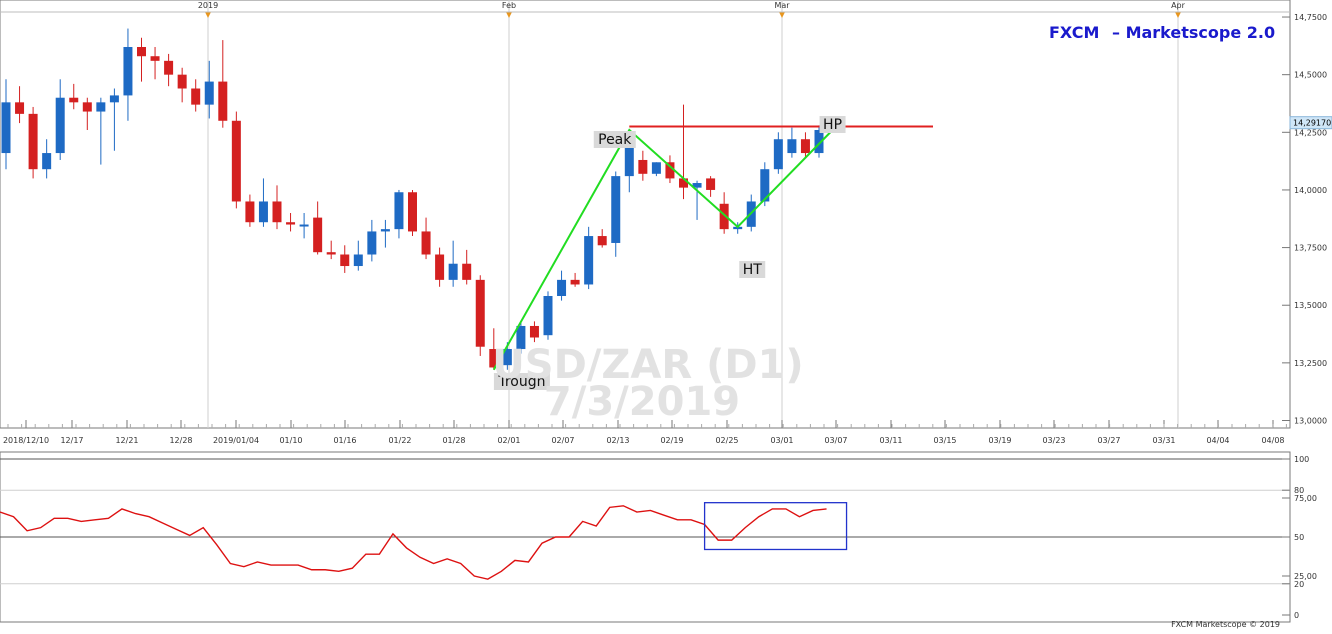 The width and height of the screenshot is (1332, 634). I want to click on date-tick-label: 03/31, so click(1163, 440).